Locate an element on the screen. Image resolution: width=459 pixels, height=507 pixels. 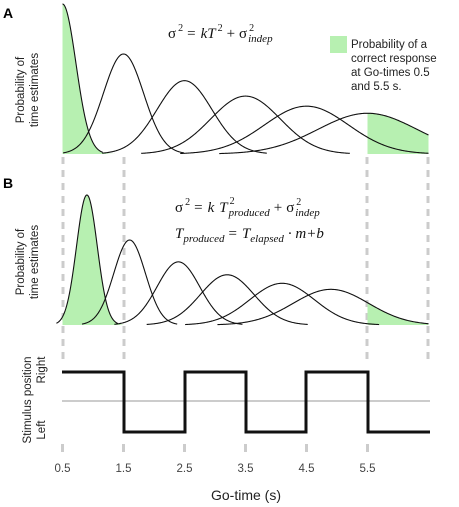
svg-text: at Go-times 0.5 is located at coordinates (390, 73).